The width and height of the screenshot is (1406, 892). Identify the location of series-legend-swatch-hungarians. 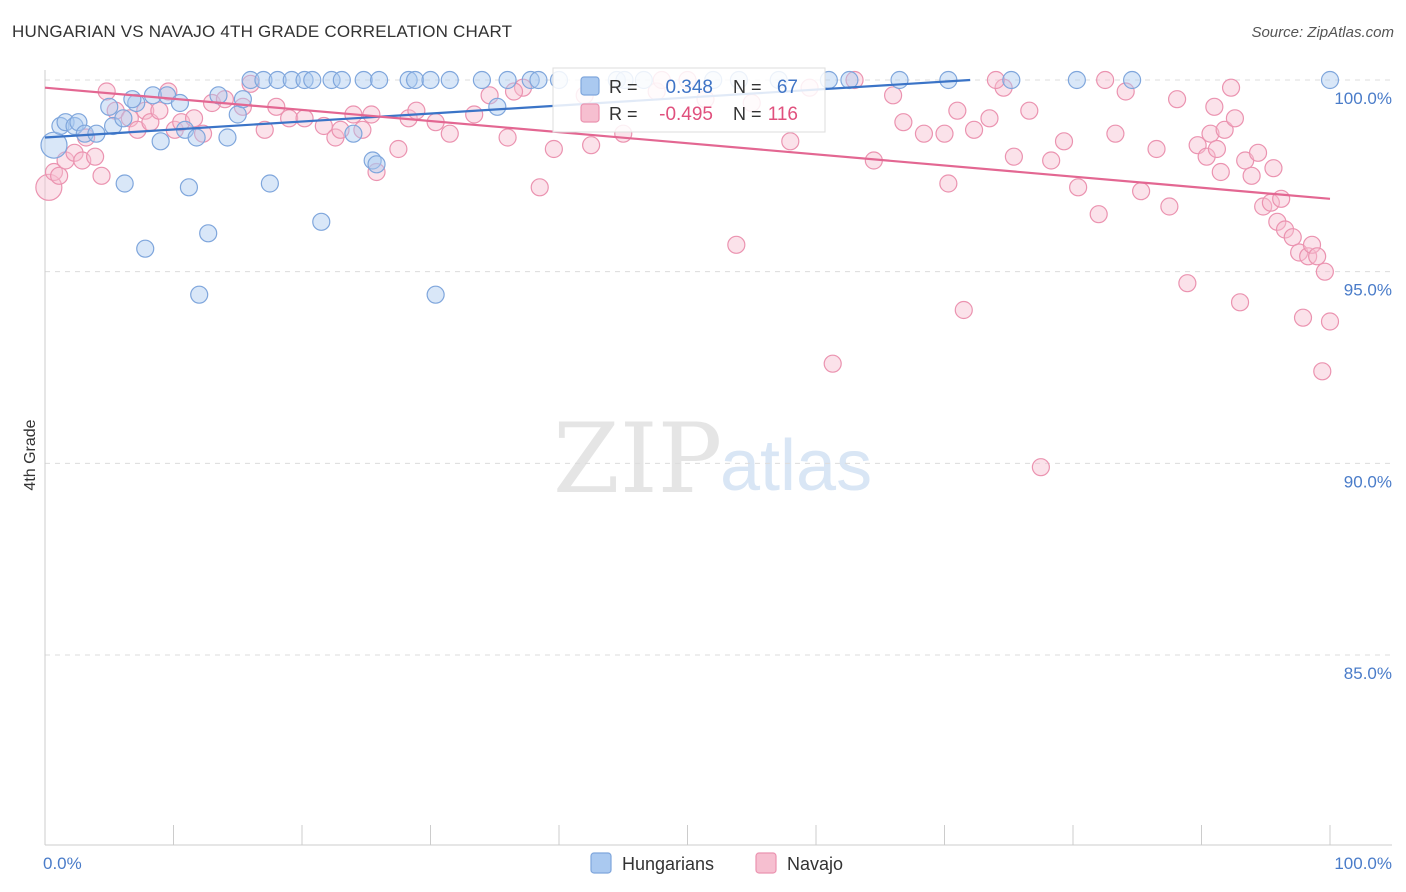
(601, 863).